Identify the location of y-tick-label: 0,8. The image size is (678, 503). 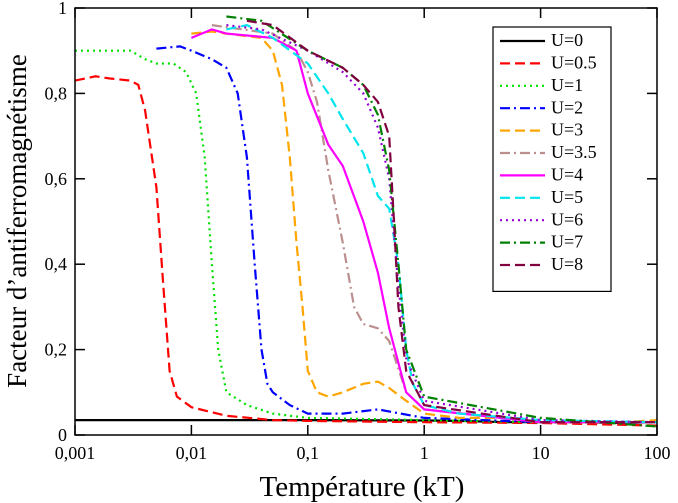
(56, 93).